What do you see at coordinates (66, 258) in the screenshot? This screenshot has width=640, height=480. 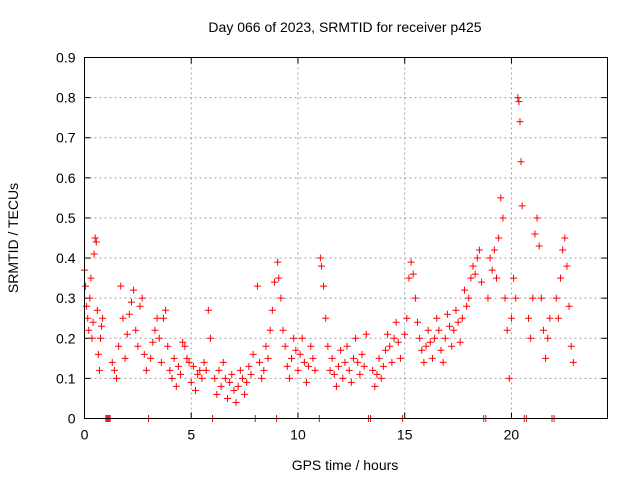 I see `y-tick-label: 0.4` at bounding box center [66, 258].